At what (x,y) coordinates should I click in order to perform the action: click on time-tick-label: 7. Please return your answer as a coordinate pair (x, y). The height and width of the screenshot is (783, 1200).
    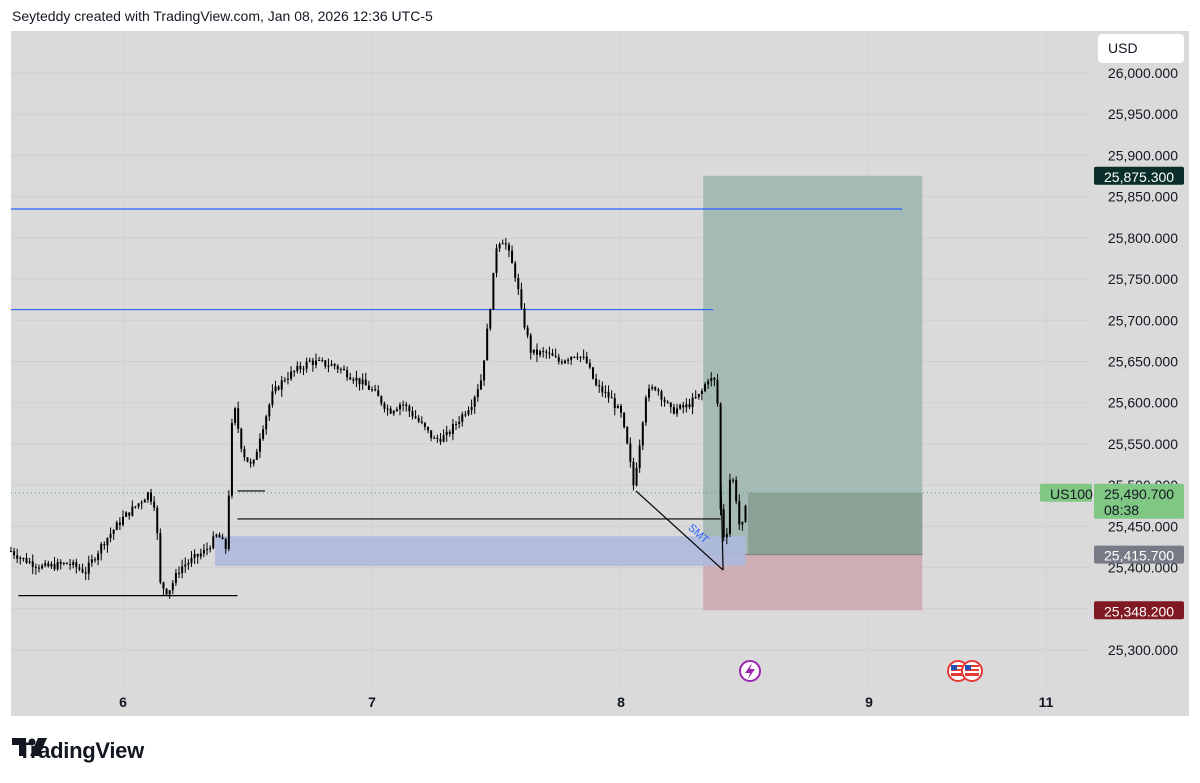
    Looking at the image, I should click on (372, 702).